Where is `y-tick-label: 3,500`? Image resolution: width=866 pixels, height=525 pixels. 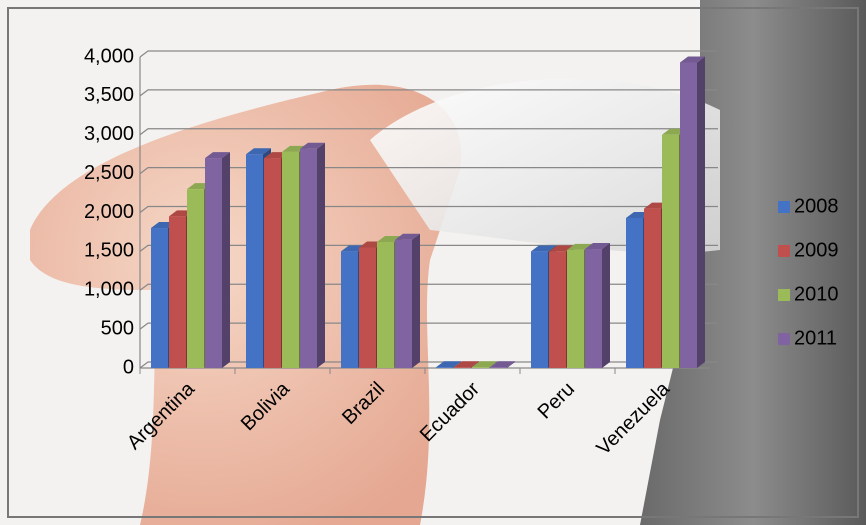 y-tick-label: 3,500 is located at coordinates (109, 95).